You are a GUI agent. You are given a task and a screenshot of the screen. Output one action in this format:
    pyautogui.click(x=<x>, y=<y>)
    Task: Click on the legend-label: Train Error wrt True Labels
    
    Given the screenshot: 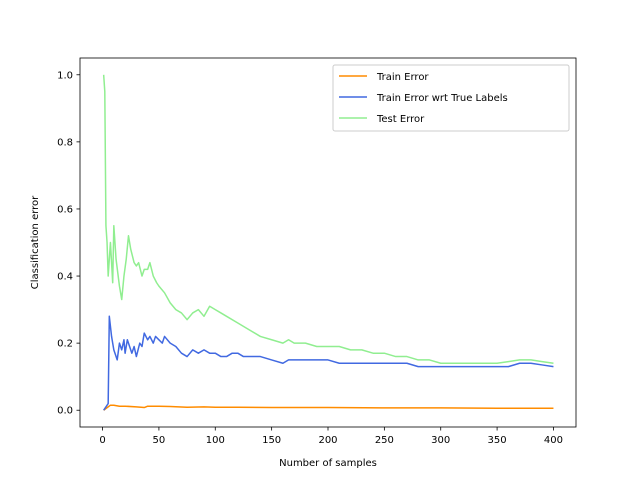 What is the action you would take?
    pyautogui.click(x=442, y=98)
    